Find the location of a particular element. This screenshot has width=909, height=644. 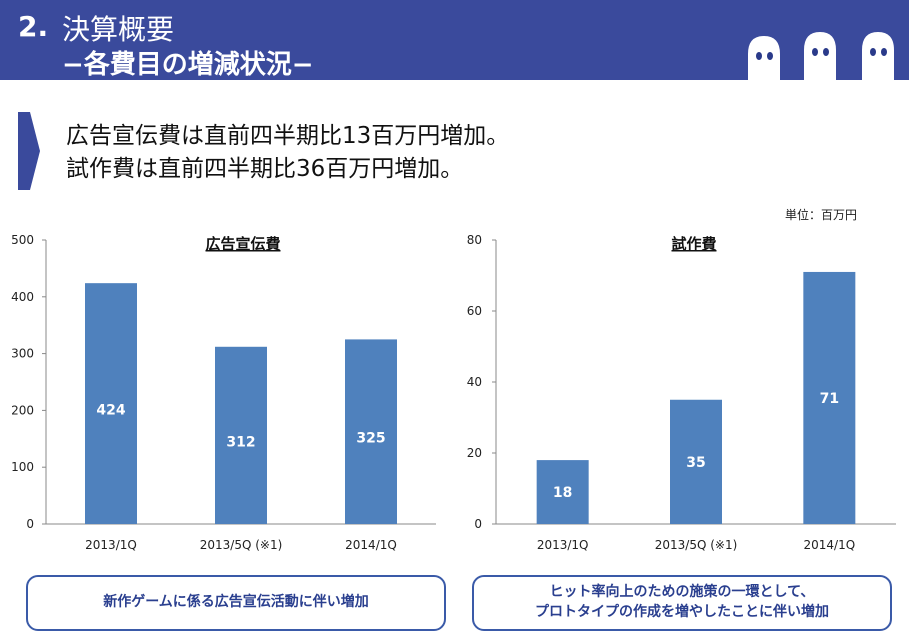

bar-data-label: 312 is located at coordinates (240, 442).